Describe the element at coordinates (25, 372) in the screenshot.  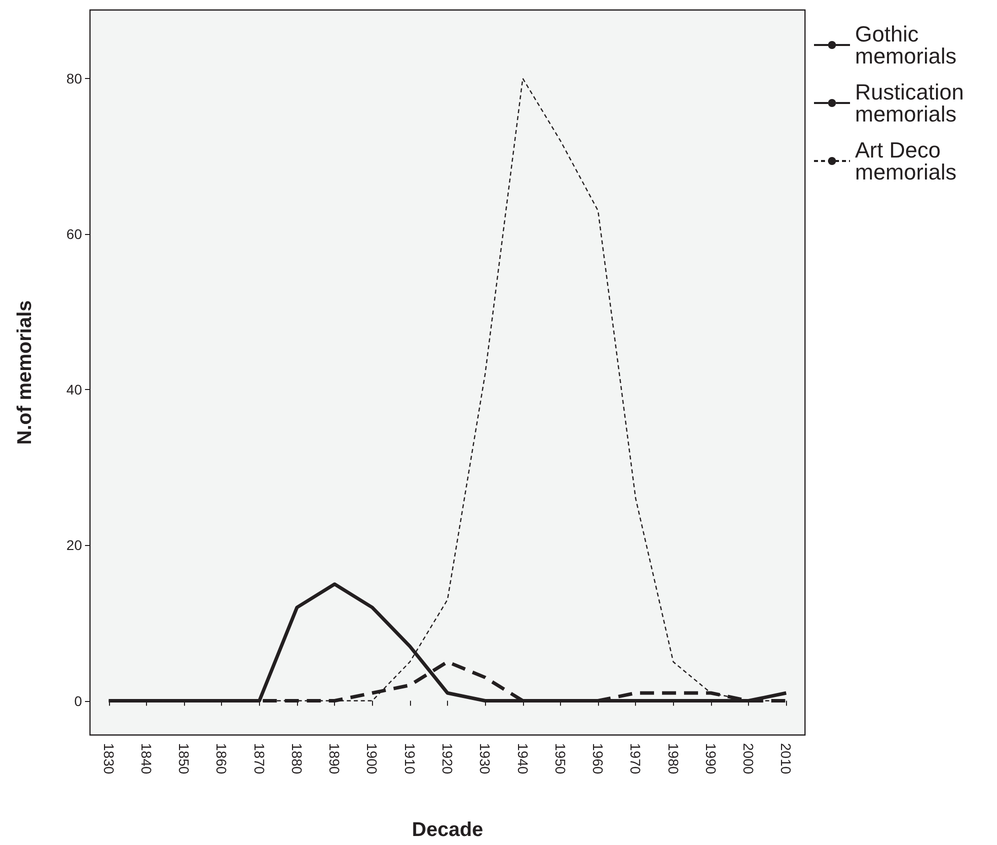
I see `y-axis-title: N.of memorials` at that location.